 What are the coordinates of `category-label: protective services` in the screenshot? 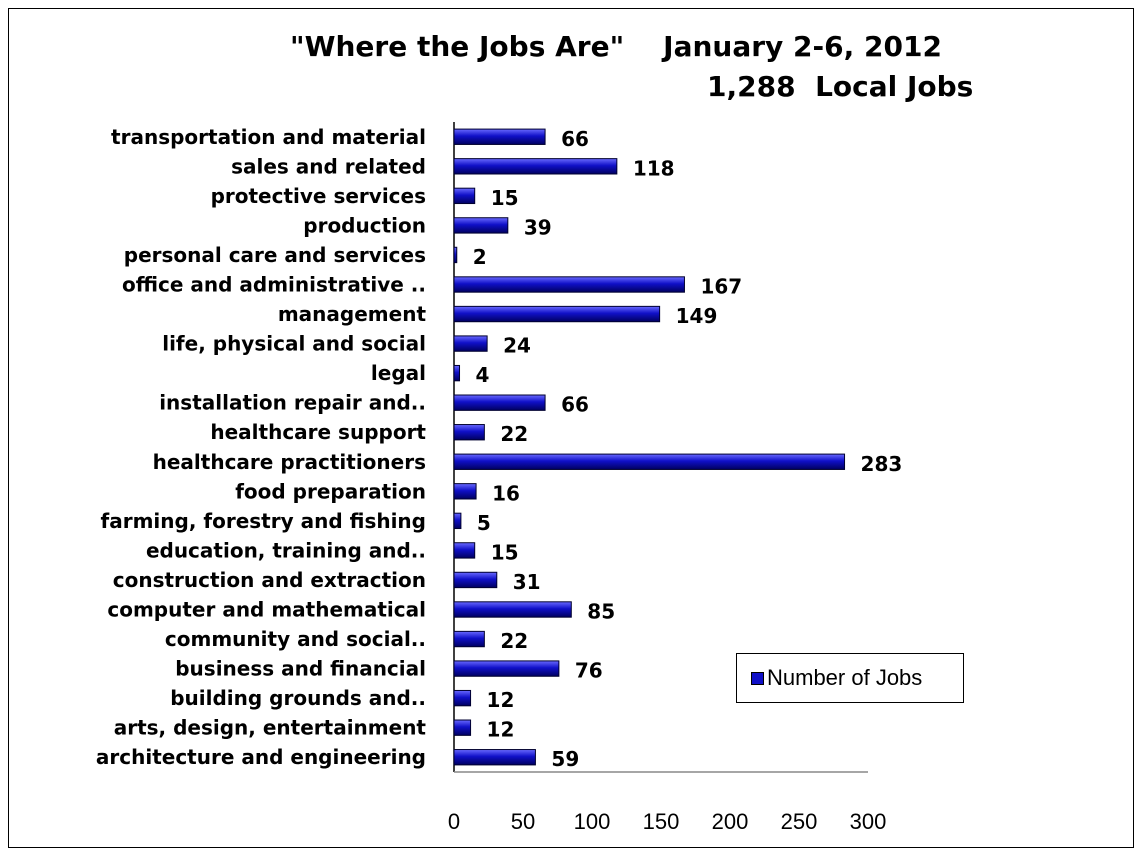 It's located at (318, 196).